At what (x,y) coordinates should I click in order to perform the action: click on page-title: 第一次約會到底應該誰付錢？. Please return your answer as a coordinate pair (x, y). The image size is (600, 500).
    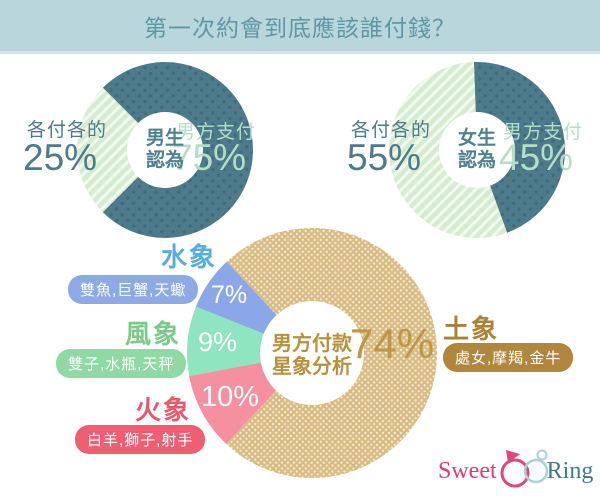
    Looking at the image, I should click on (300, 27).